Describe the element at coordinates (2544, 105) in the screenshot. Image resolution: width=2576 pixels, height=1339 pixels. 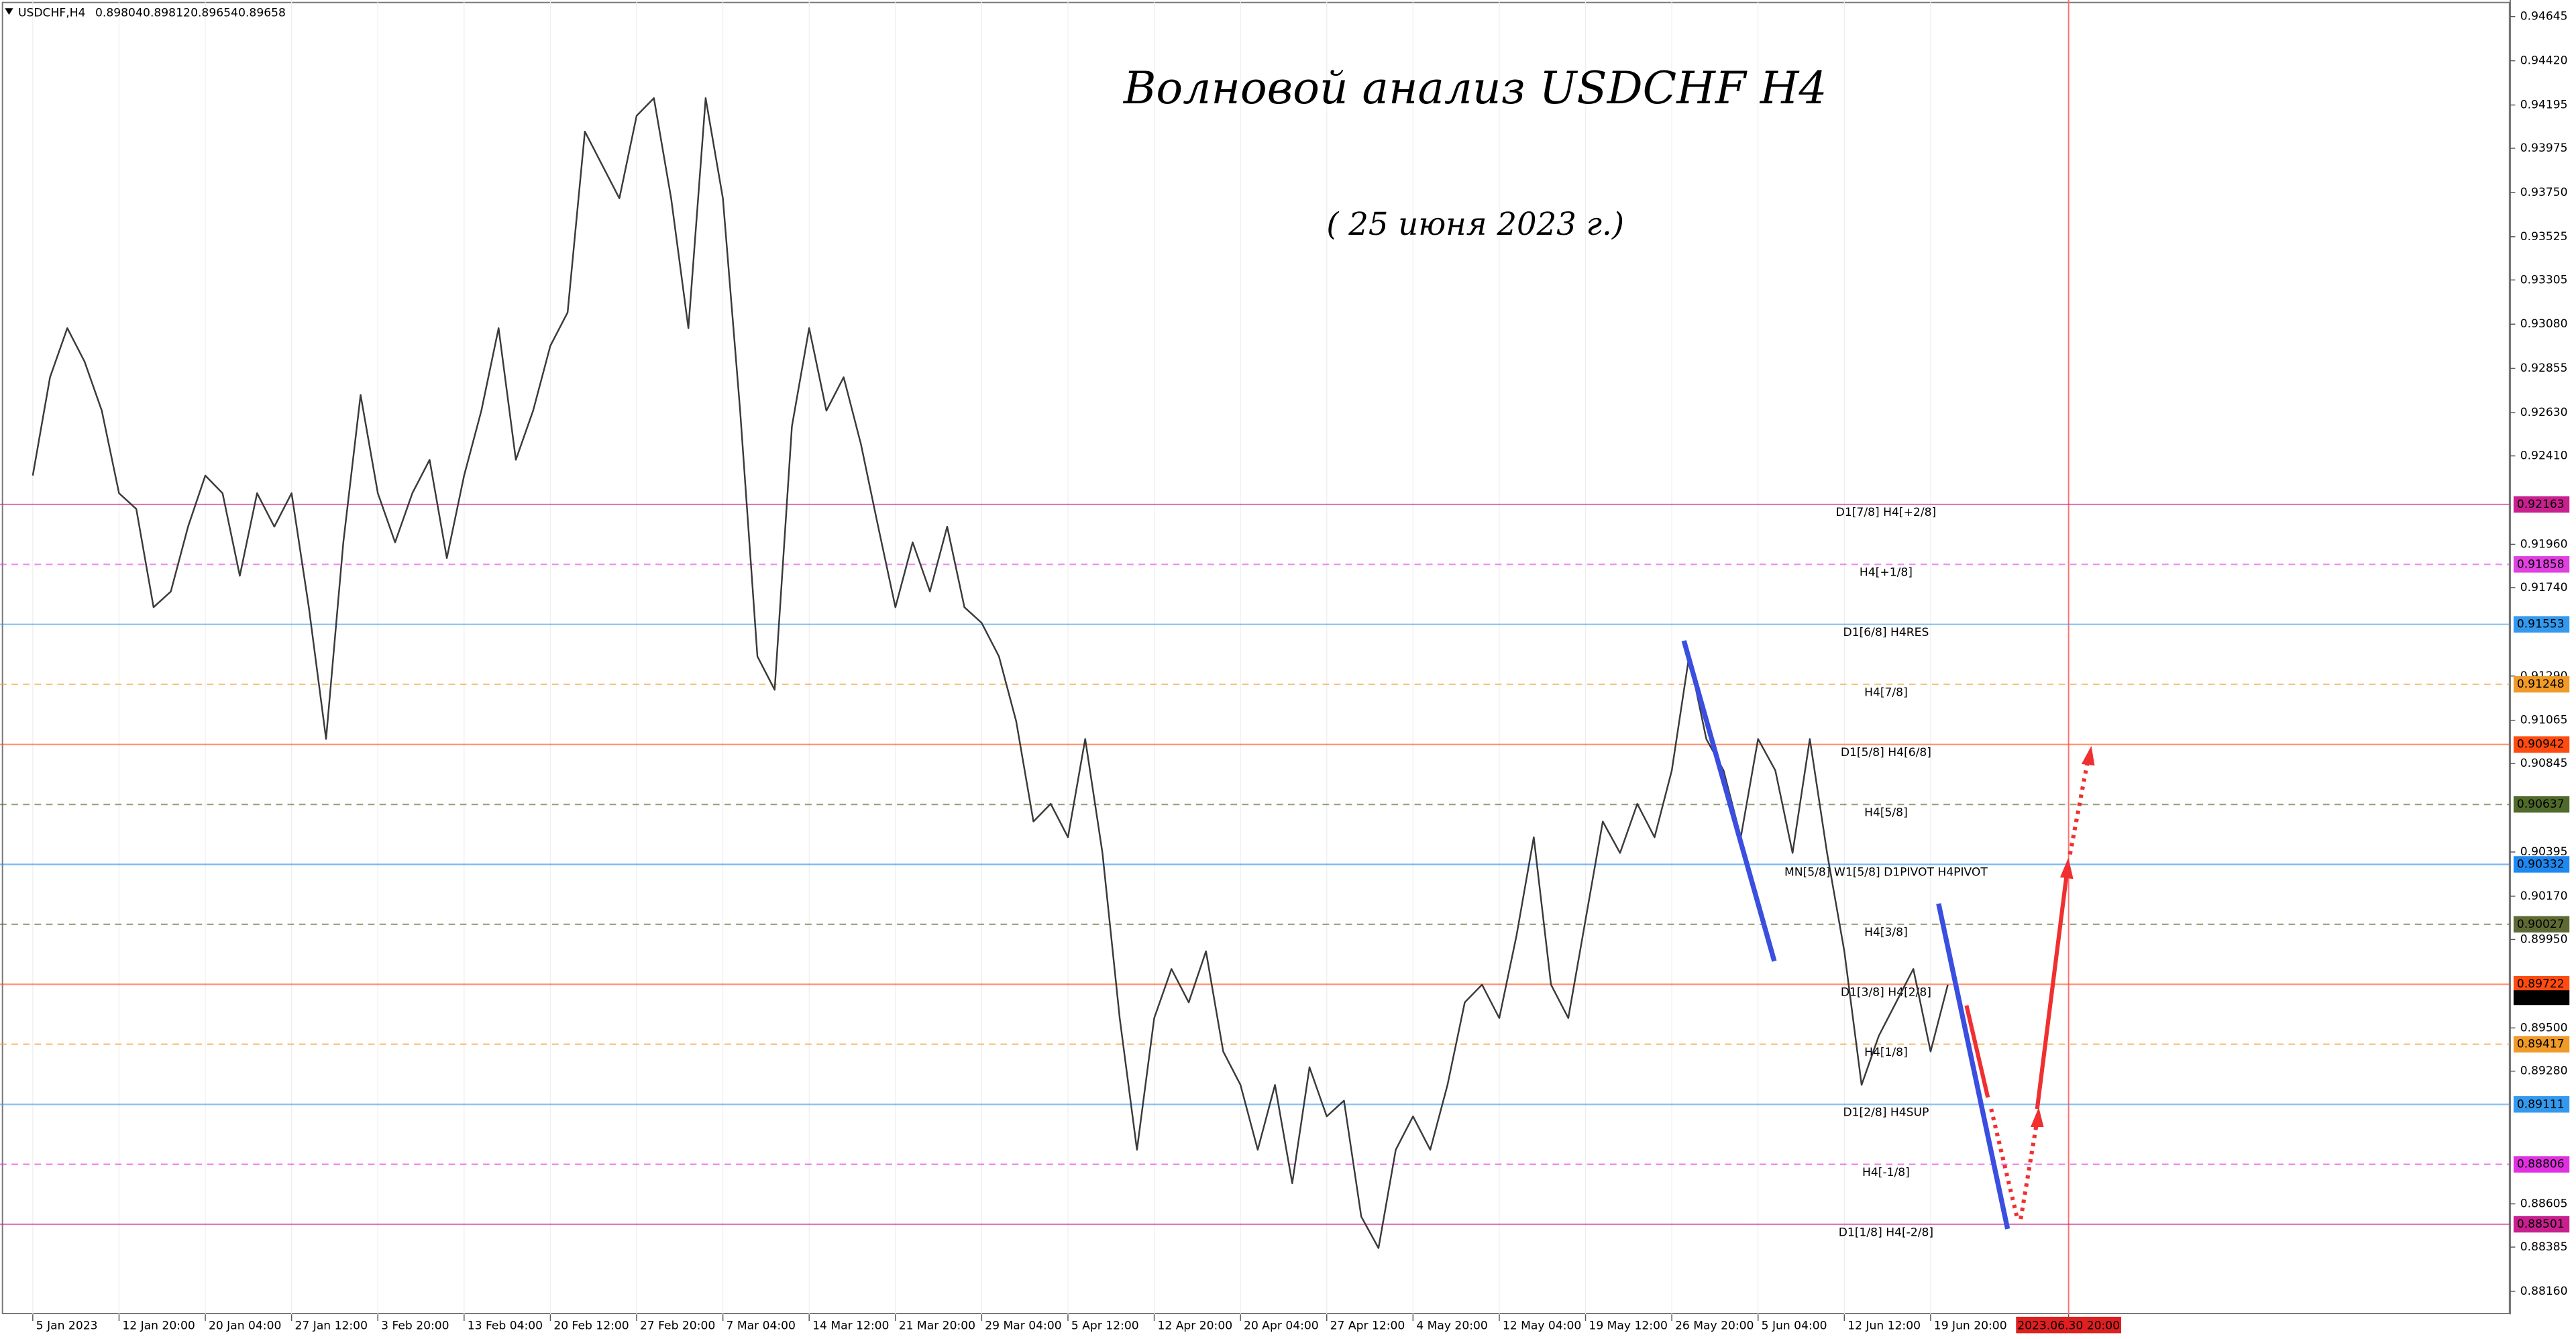
I see `y-tick-label: 0.94195` at that location.